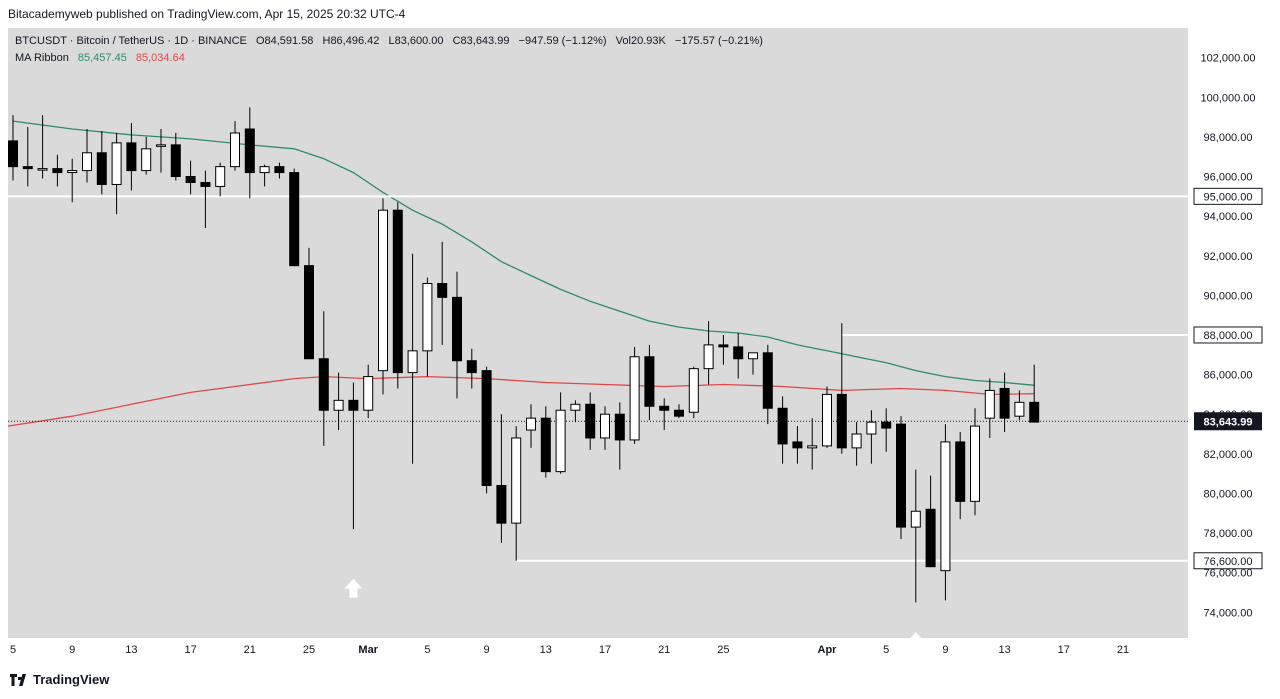  I want to click on time-axis-area, so click(598, 650).